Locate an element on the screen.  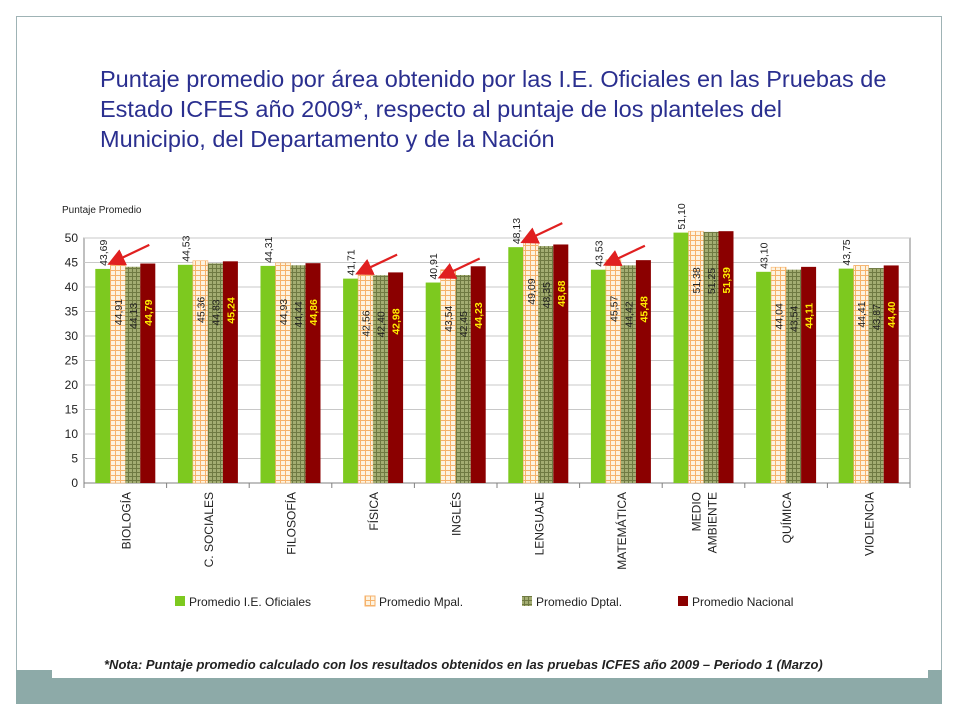
x-tick-label: BIOLOGÍA is located at coordinates (125, 520).